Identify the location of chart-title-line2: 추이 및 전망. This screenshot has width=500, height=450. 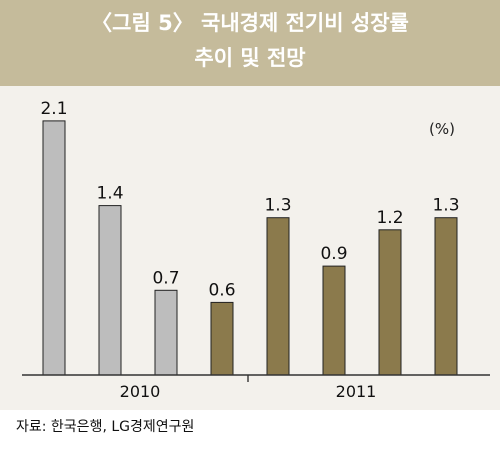
(250, 58).